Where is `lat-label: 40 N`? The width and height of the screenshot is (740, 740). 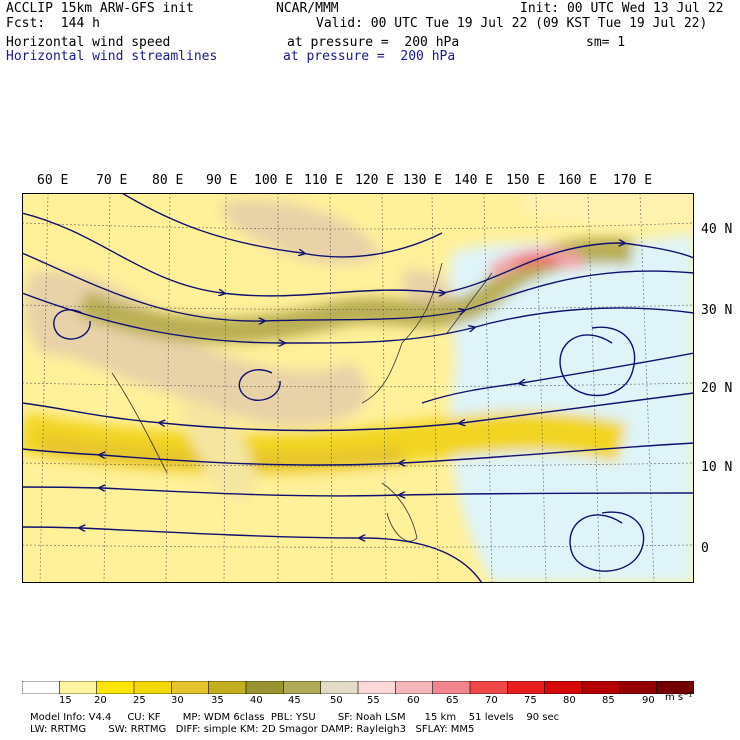
lat-label: 40 N is located at coordinates (717, 229).